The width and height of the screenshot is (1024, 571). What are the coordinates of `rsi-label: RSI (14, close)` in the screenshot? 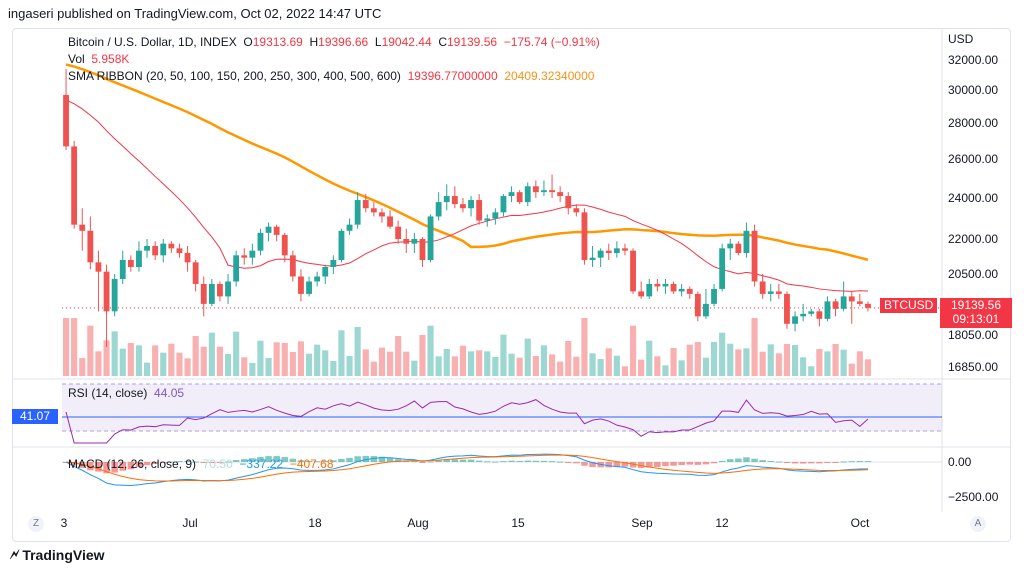 It's located at (108, 393).